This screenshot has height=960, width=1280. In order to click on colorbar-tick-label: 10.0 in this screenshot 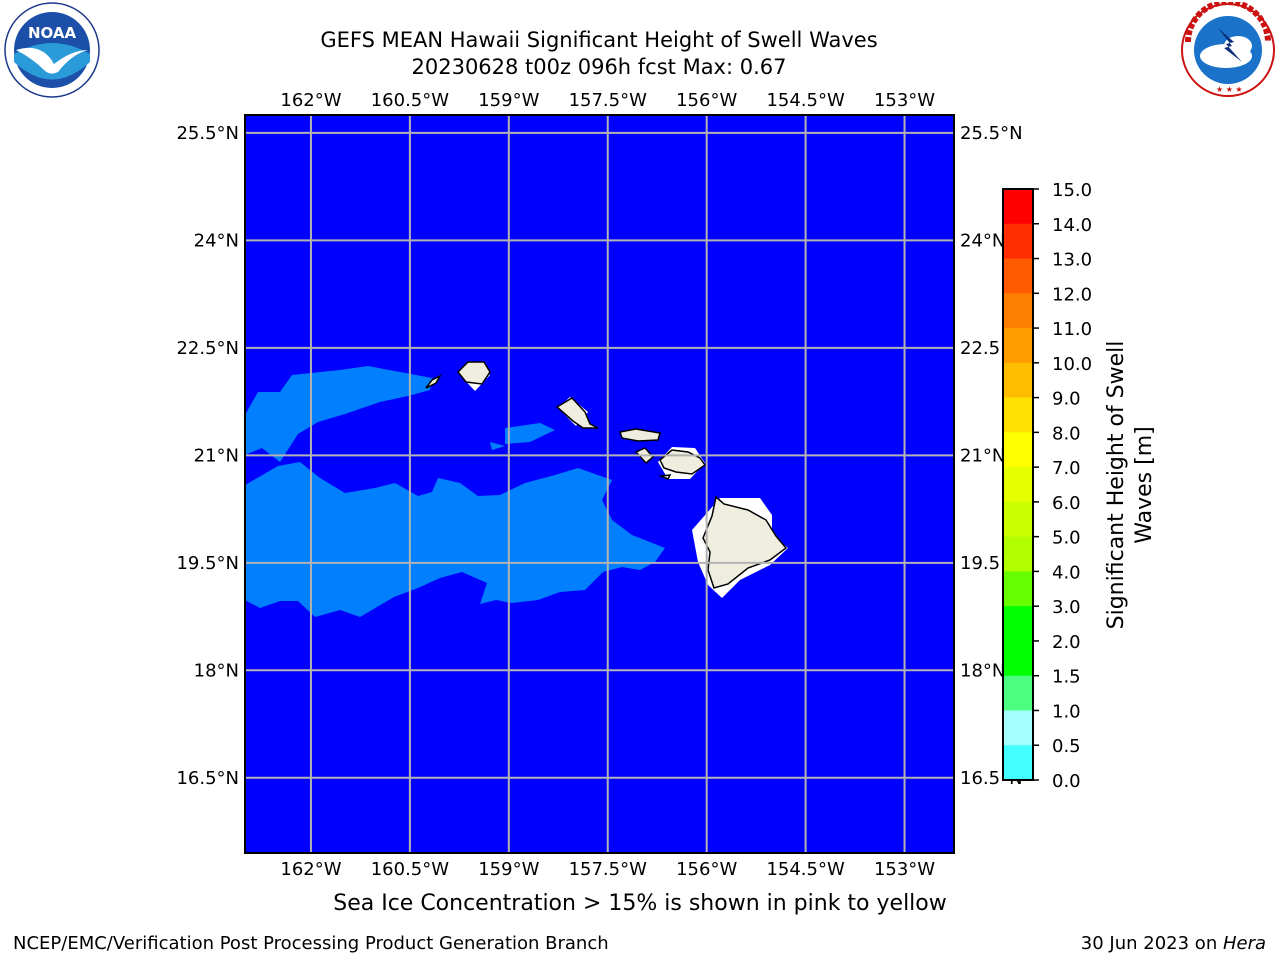, I will do `click(1072, 364)`.